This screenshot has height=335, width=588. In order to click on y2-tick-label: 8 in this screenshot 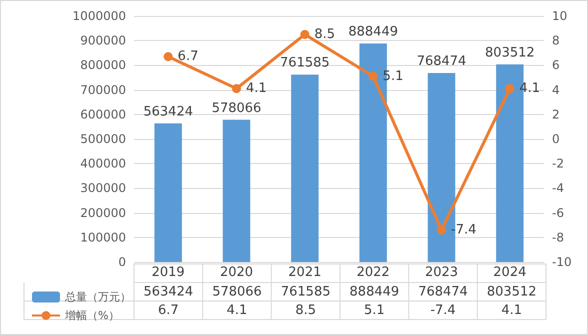, I will do `click(556, 41)`.